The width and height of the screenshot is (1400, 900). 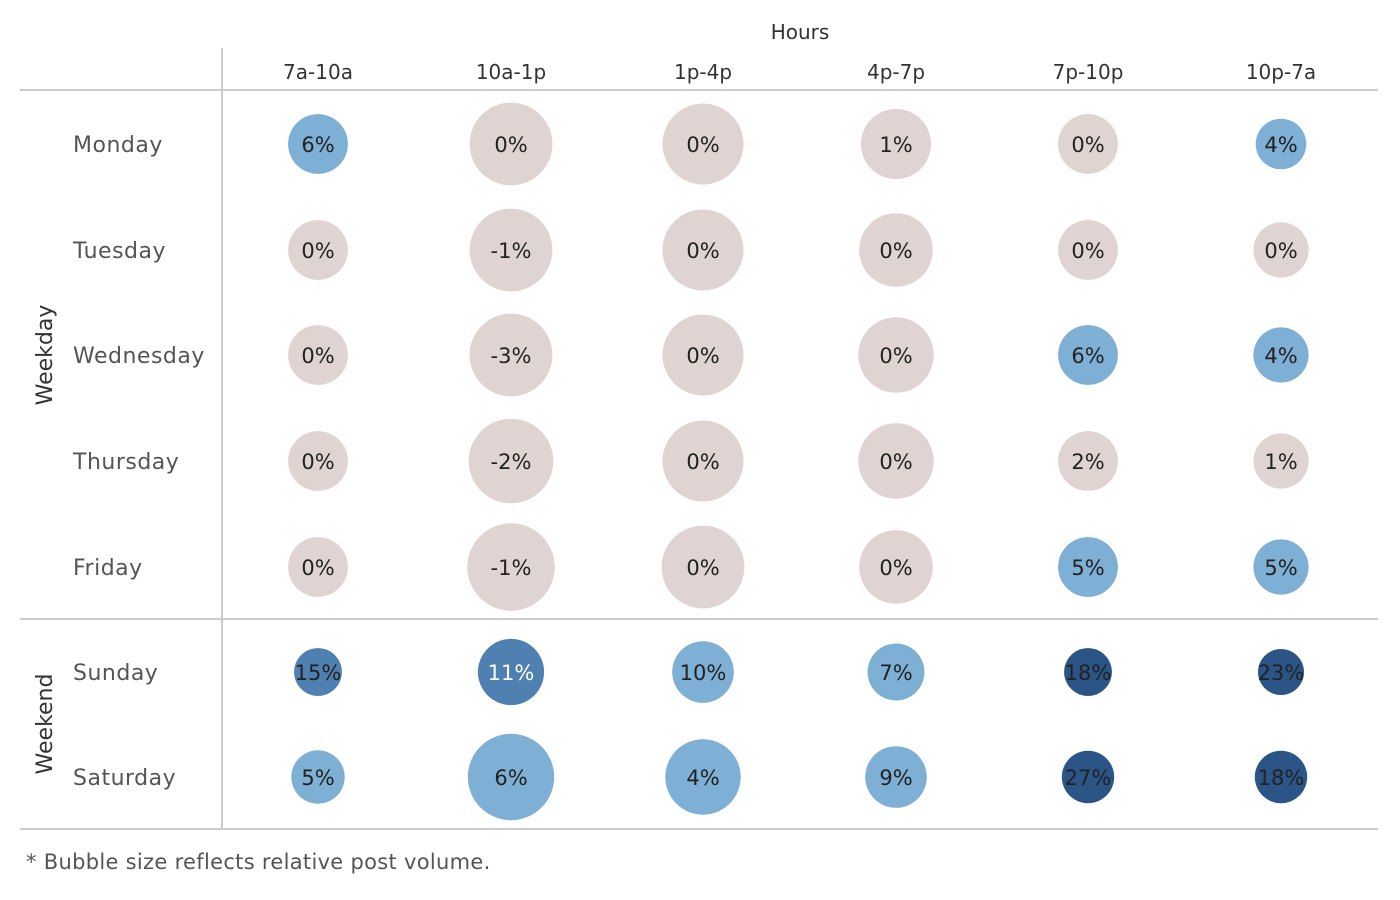 I want to click on row-label-saturday: Saturday, so click(x=124, y=778).